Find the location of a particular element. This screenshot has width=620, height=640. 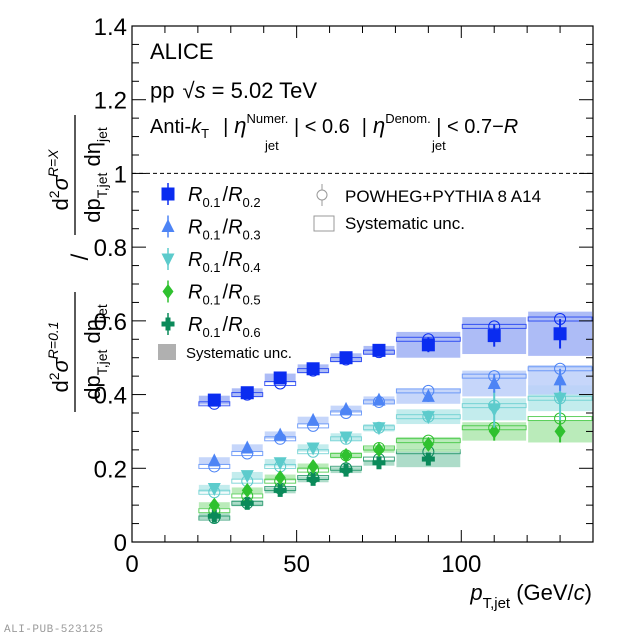

legend-powheg-marker is located at coordinates (322, 195).